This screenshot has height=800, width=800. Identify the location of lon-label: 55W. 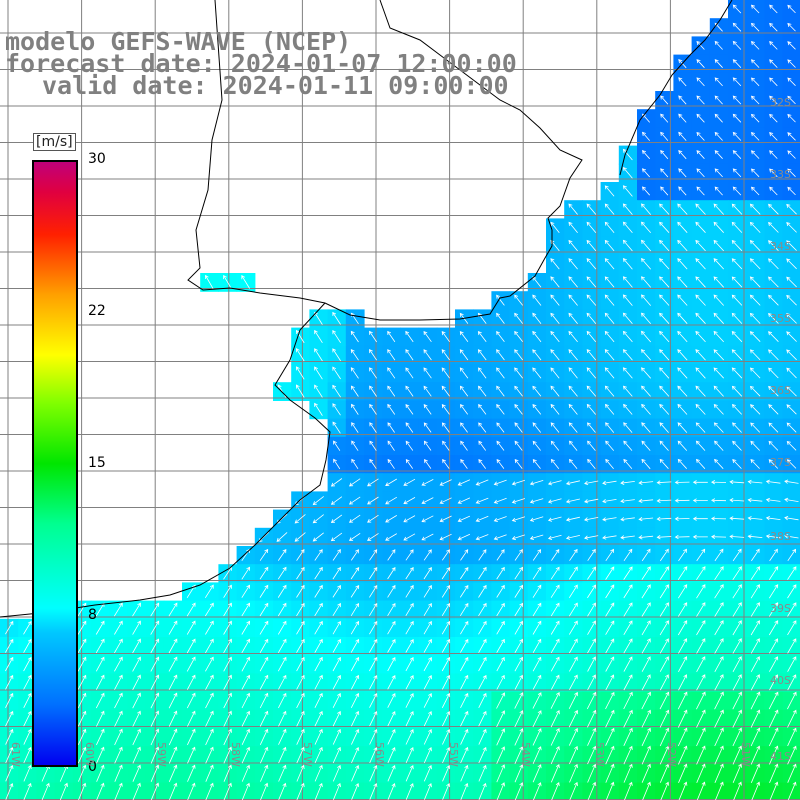
(453, 754).